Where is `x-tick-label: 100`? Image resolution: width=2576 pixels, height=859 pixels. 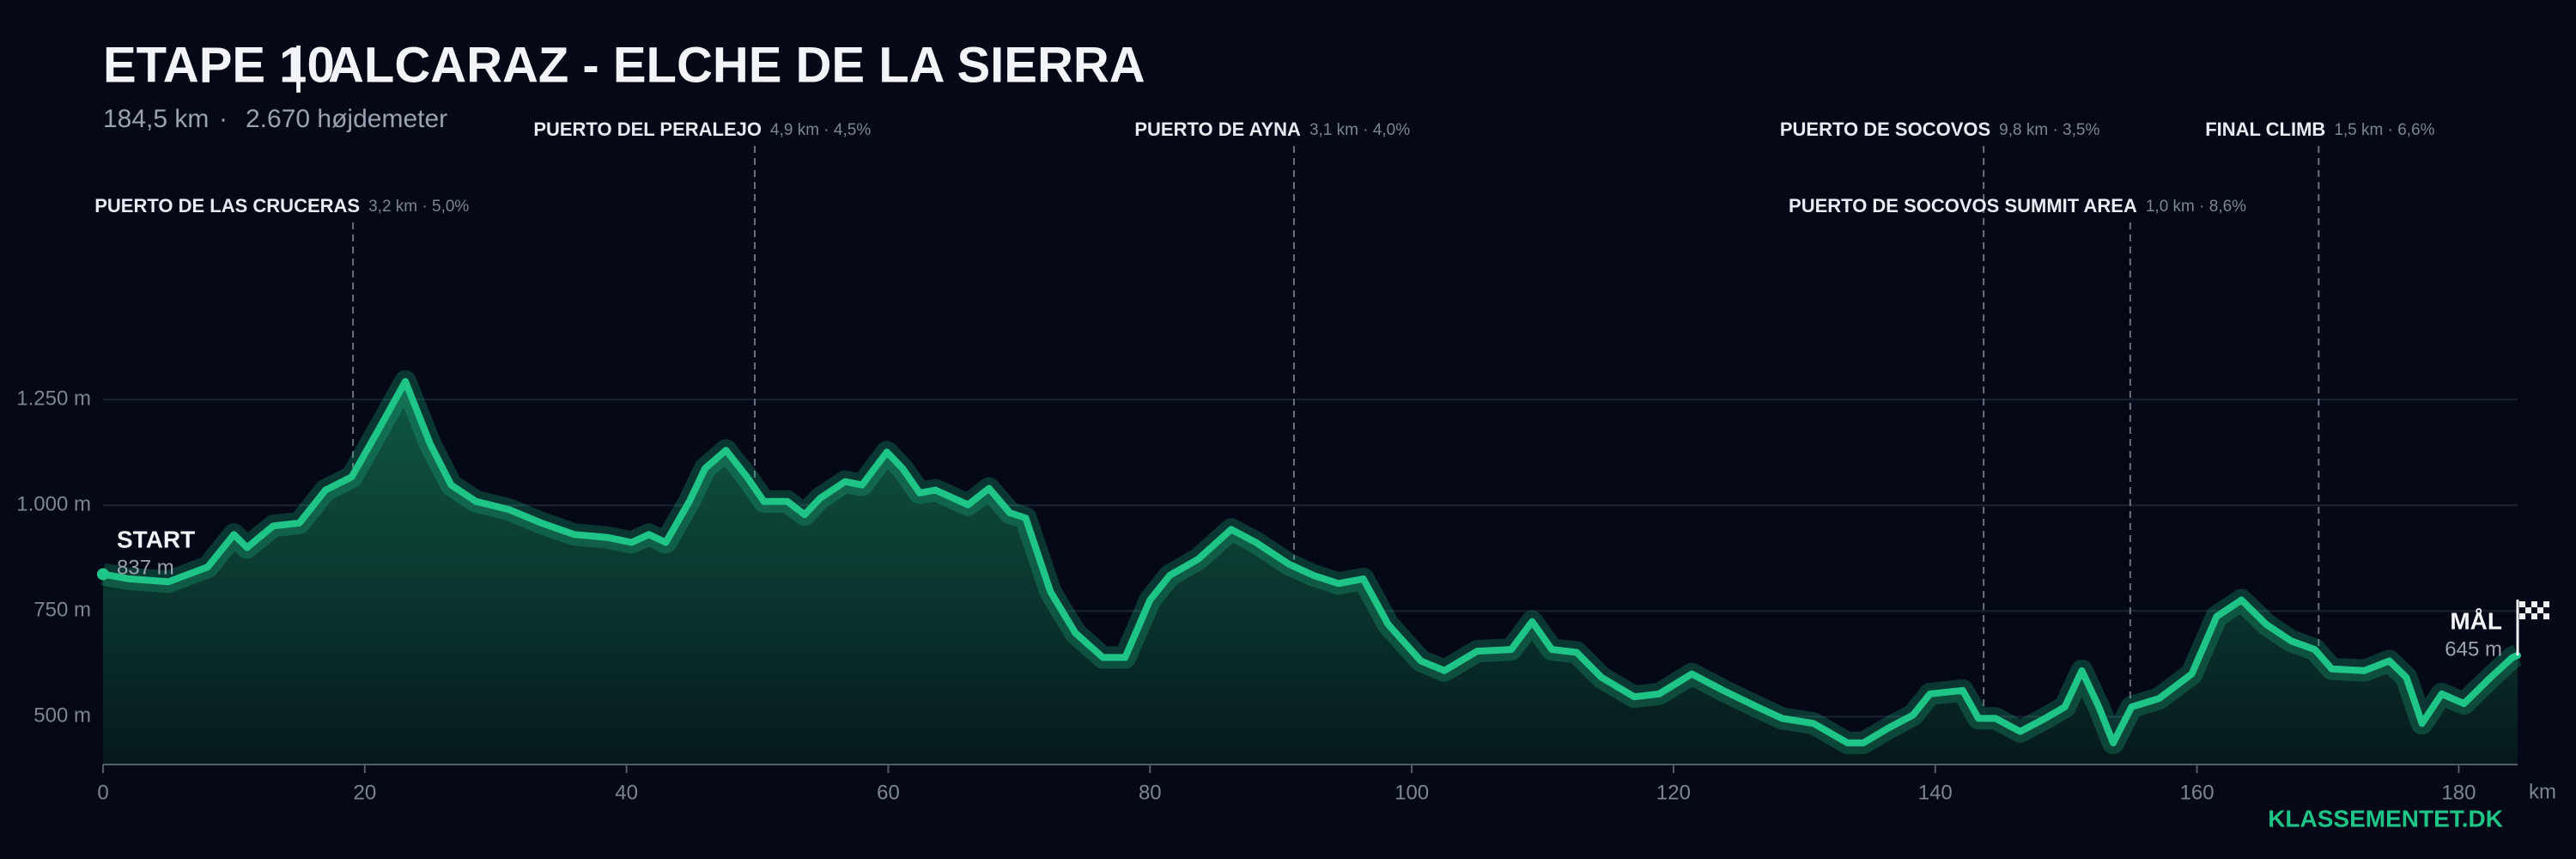
x-tick-label: 100 is located at coordinates (1411, 793).